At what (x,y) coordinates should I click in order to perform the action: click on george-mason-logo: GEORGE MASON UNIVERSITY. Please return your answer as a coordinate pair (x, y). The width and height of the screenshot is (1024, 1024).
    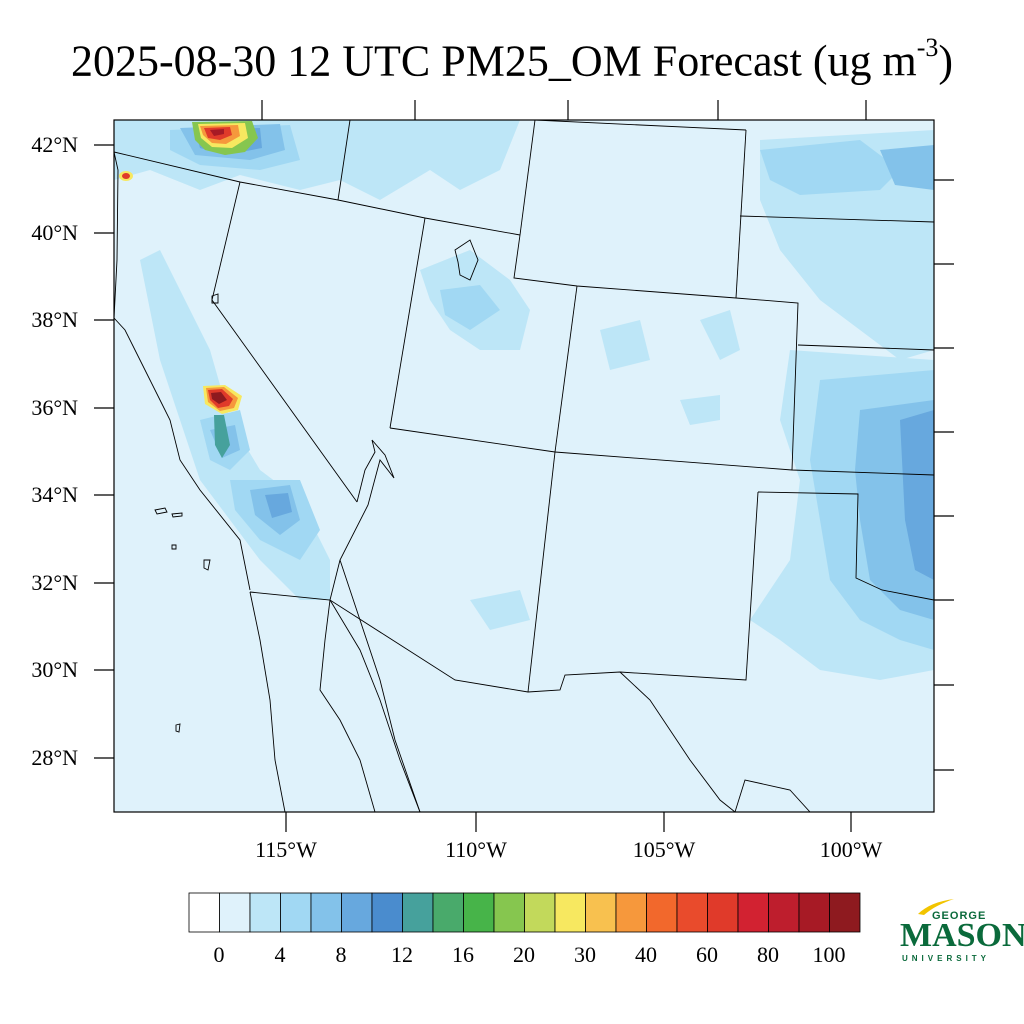
    Looking at the image, I should click on (960, 932).